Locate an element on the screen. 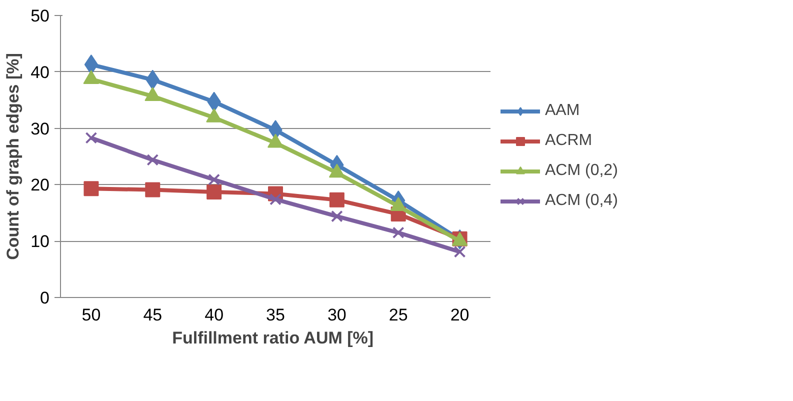  x-tick-label: 45 is located at coordinates (152, 315).